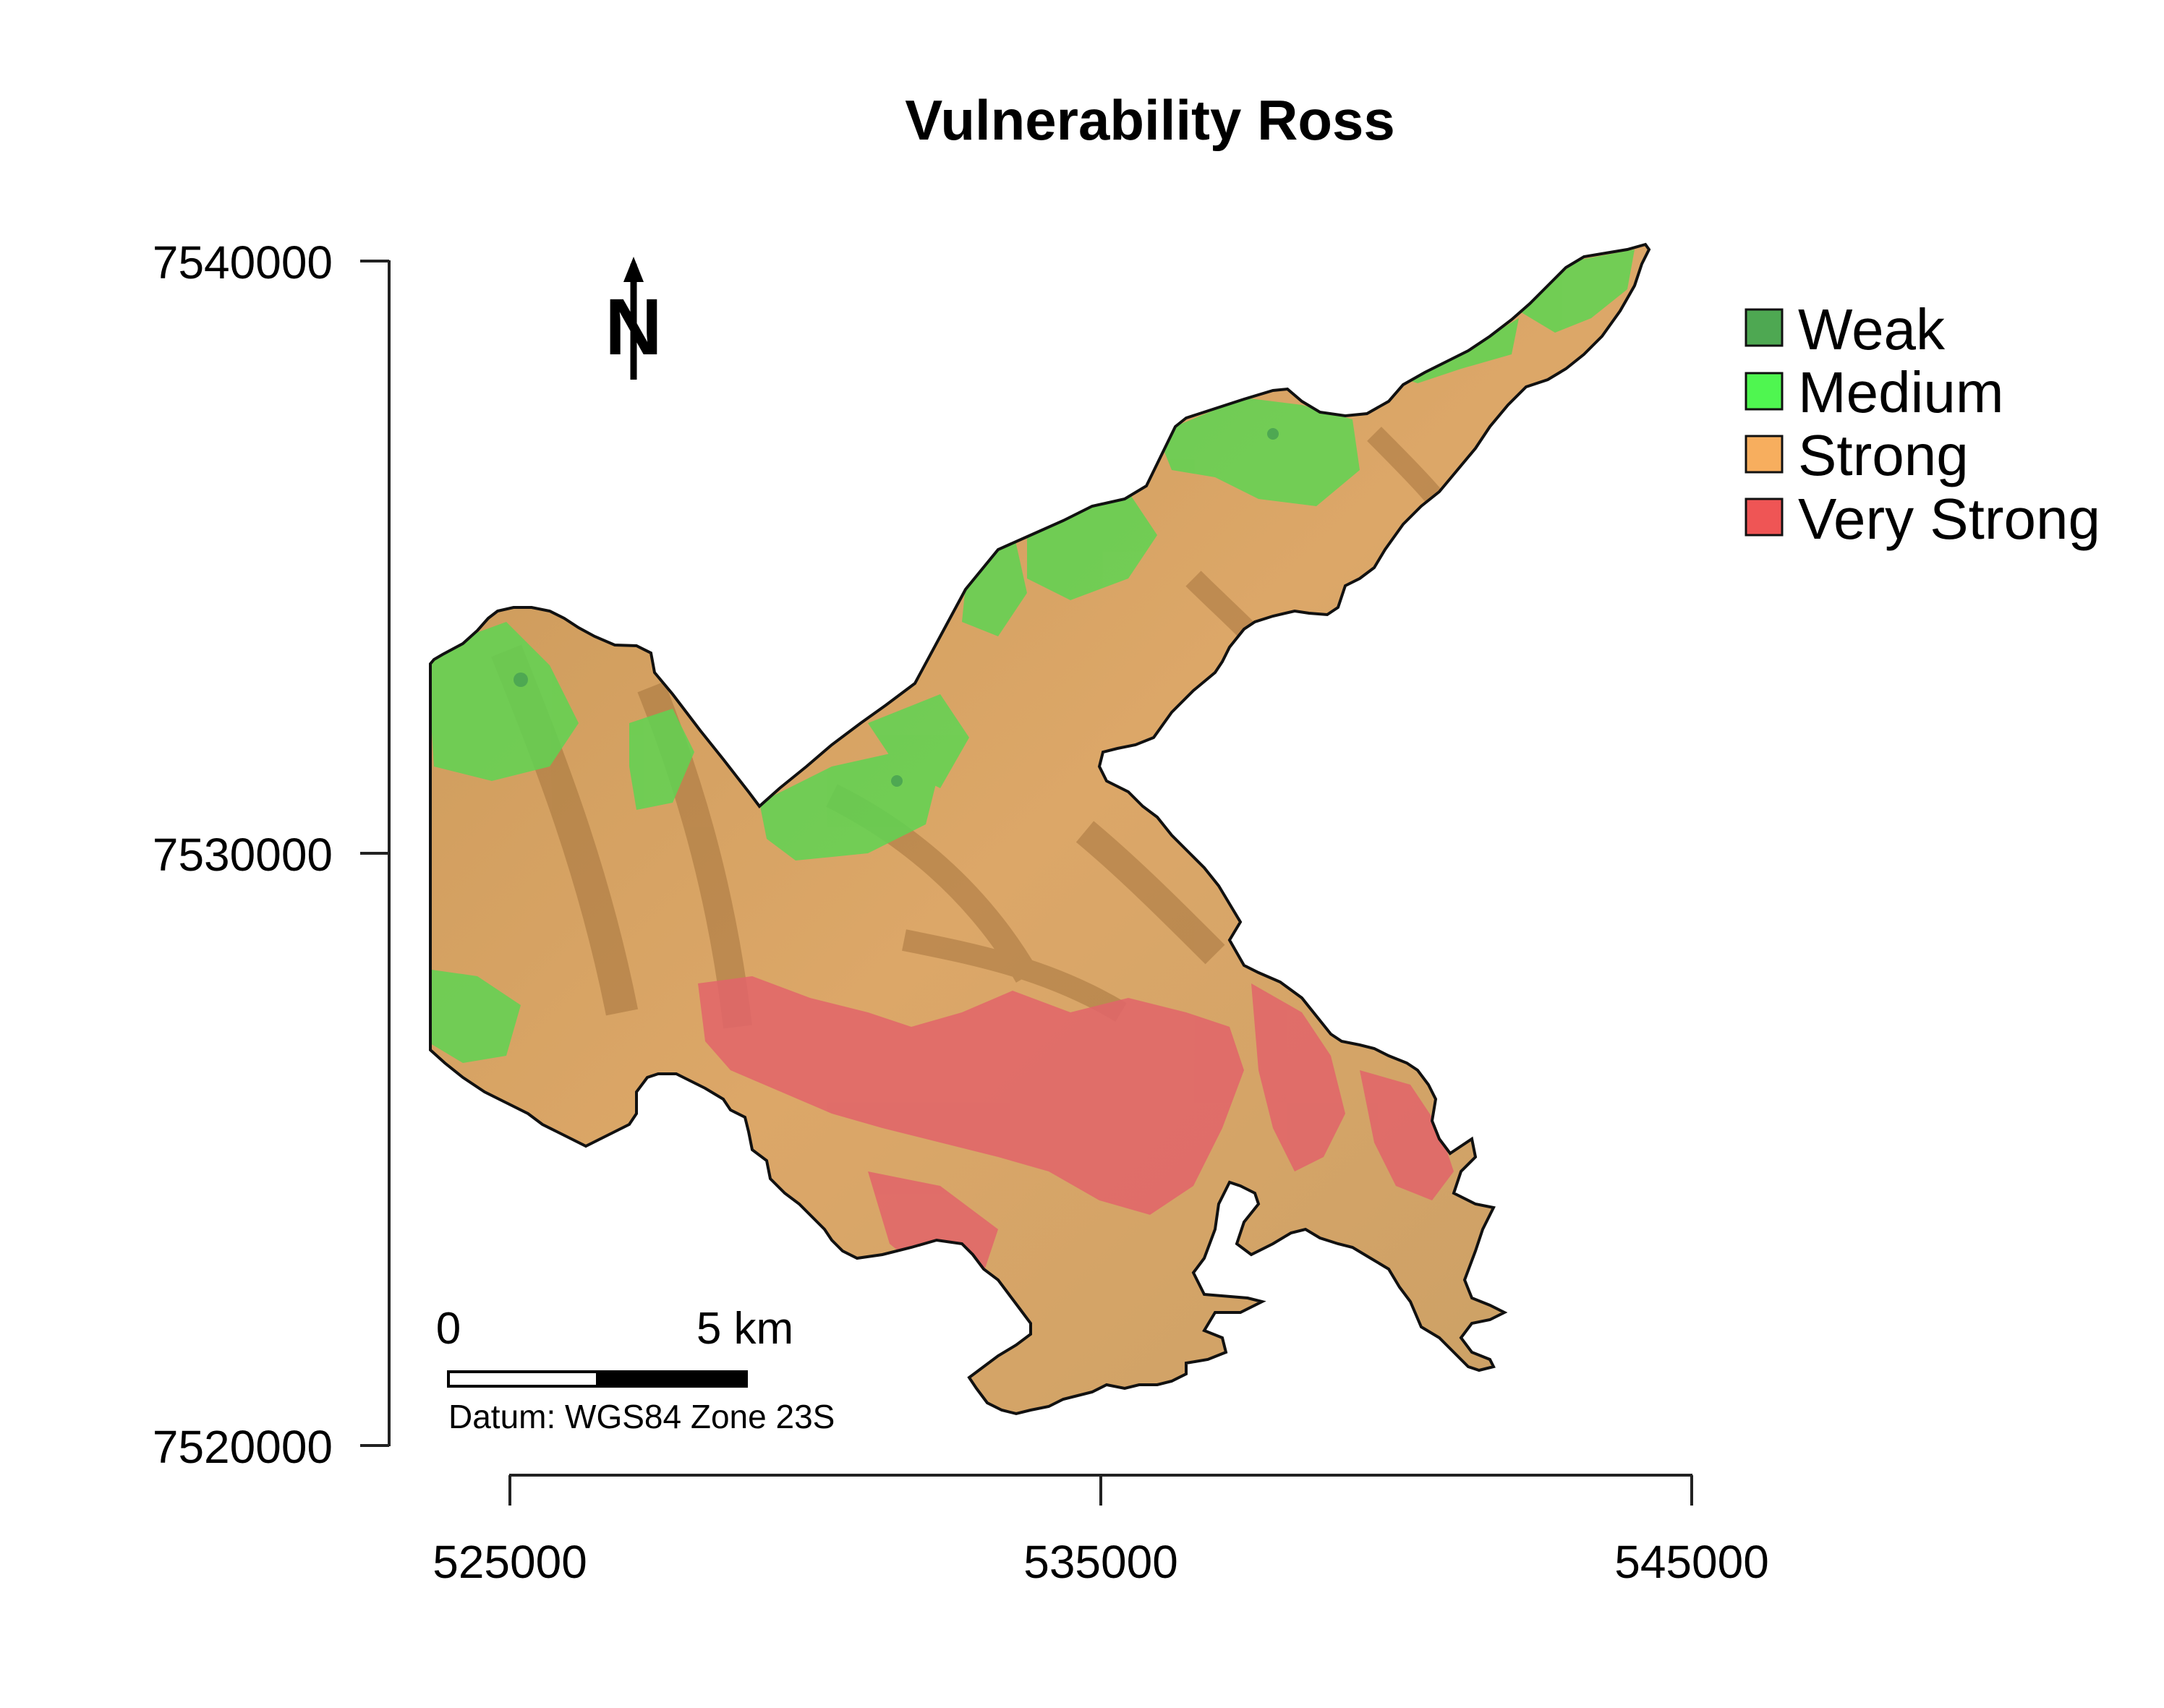 Image resolution: width=2164 pixels, height=1708 pixels. I want to click on legend-swatch-very-strong, so click(1764, 517).